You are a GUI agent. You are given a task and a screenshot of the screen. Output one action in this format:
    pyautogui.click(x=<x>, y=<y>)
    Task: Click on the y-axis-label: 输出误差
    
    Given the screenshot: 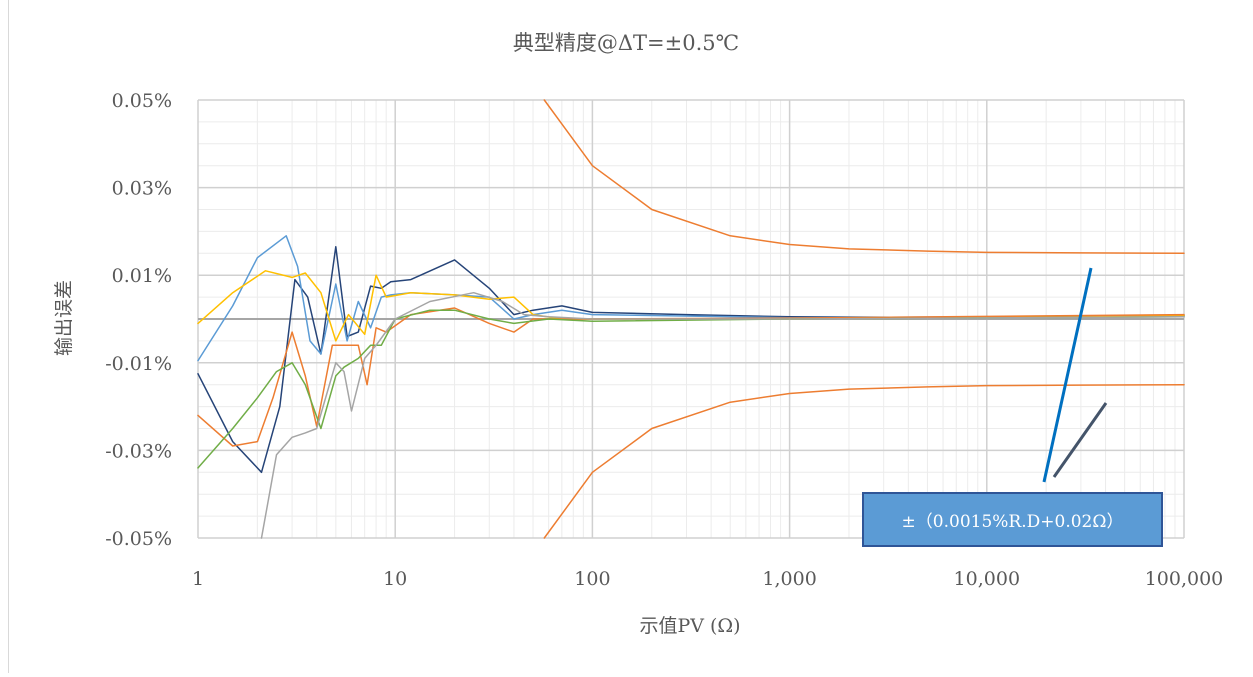 What is the action you would take?
    pyautogui.click(x=64, y=318)
    